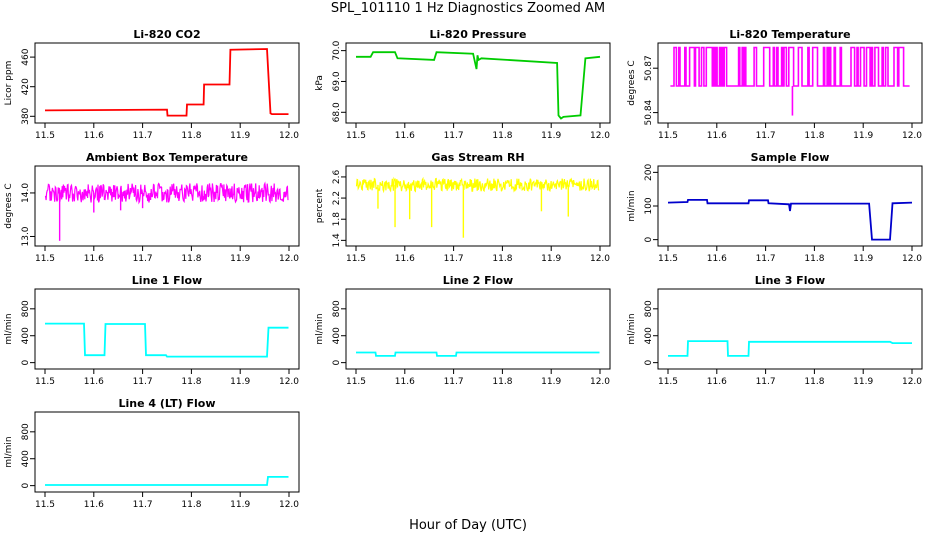  Describe the element at coordinates (26, 115) in the screenshot. I see `y-tick-label: 380` at that location.